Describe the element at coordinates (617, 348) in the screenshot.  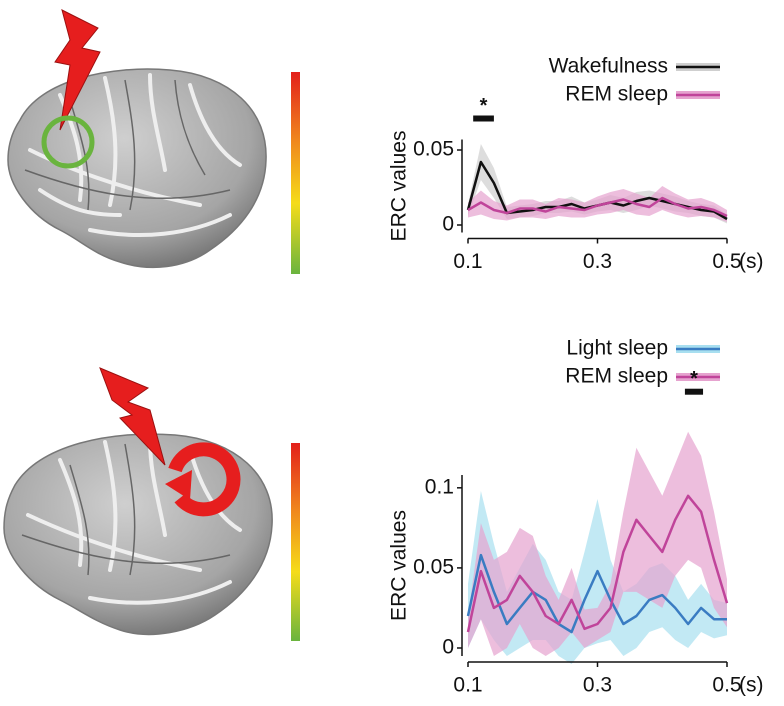
I see `legend-label: Light sleep` at that location.